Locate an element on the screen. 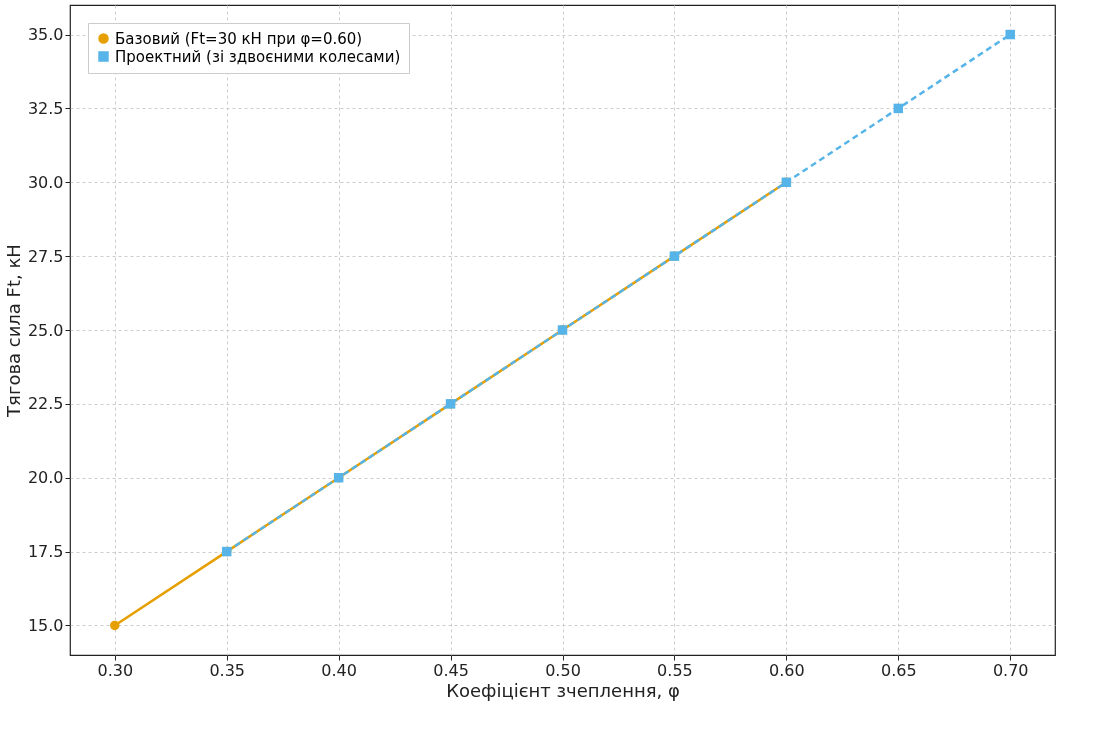 Image resolution: width=1110 pixels, height=740 pixels. y-axis-title: Тягова сила Ft, кН is located at coordinates (13, 331).